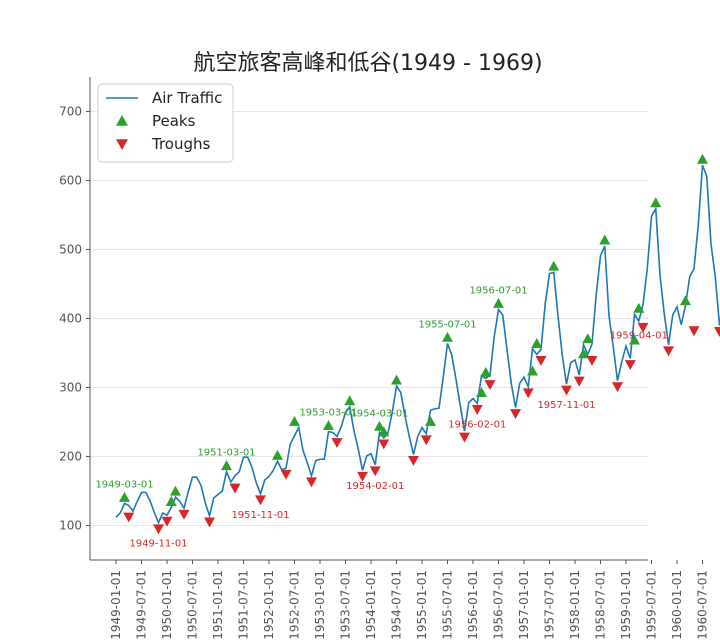  Describe the element at coordinates (703, 605) in the screenshot. I see `x-tick-label: 1960-07-01` at that location.